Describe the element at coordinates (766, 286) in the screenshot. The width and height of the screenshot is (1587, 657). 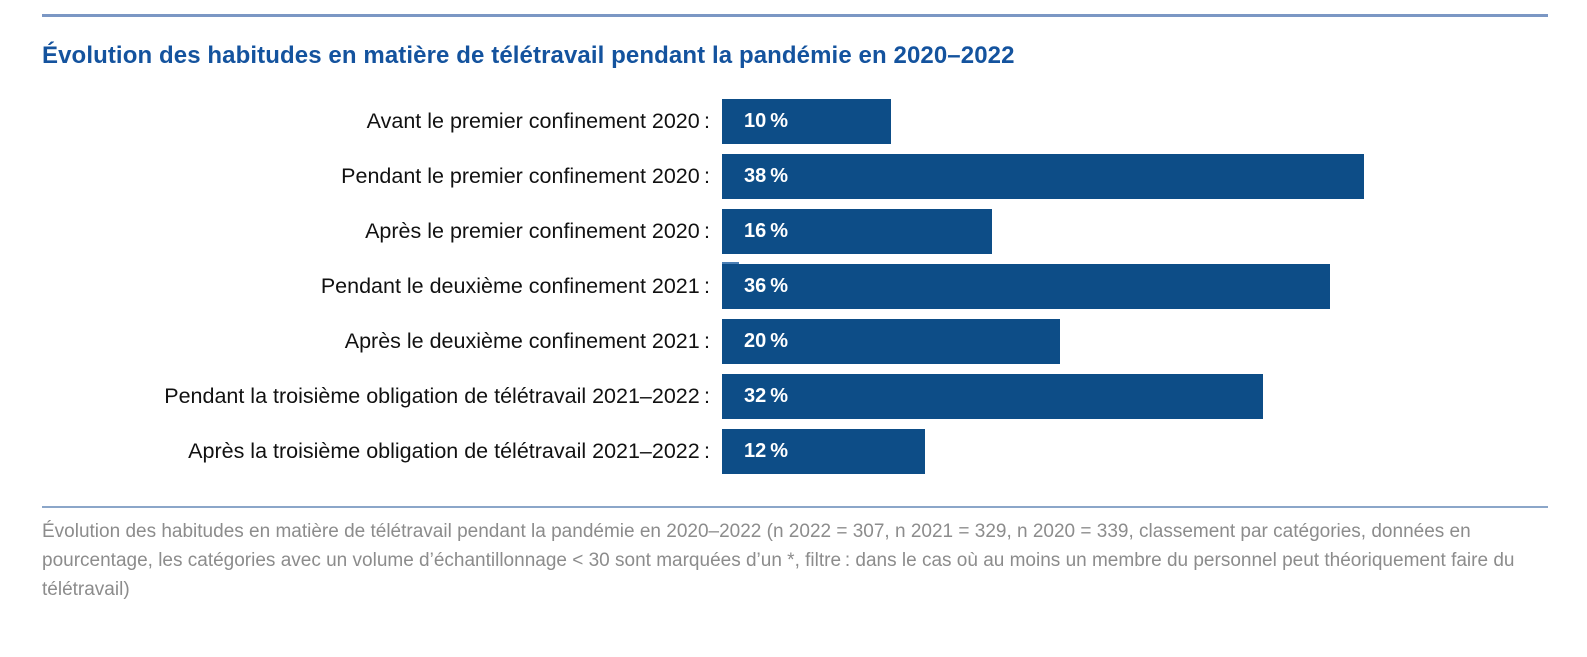
I see `bar-value-label: 36 %` at that location.